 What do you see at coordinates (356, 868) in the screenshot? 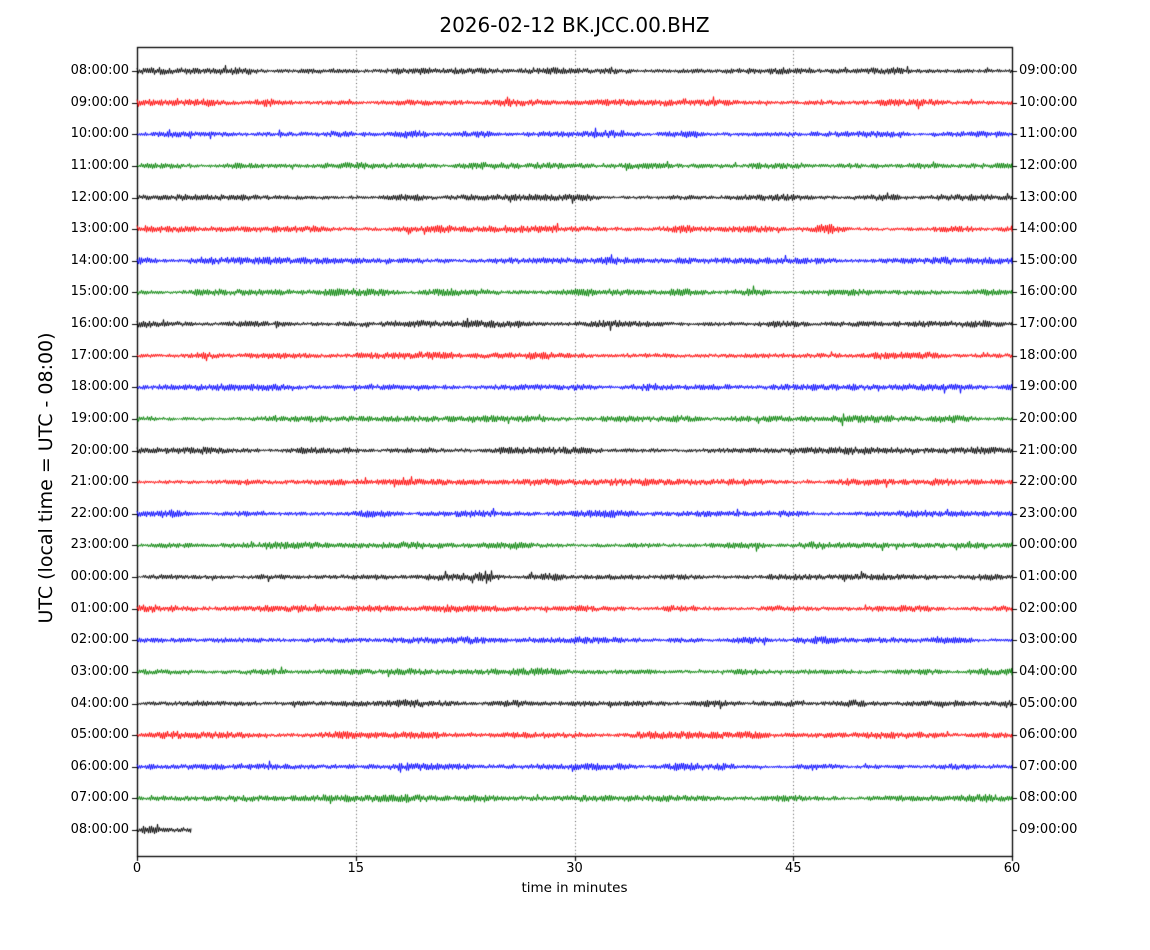
I see `x-tick-label: 15` at bounding box center [356, 868].